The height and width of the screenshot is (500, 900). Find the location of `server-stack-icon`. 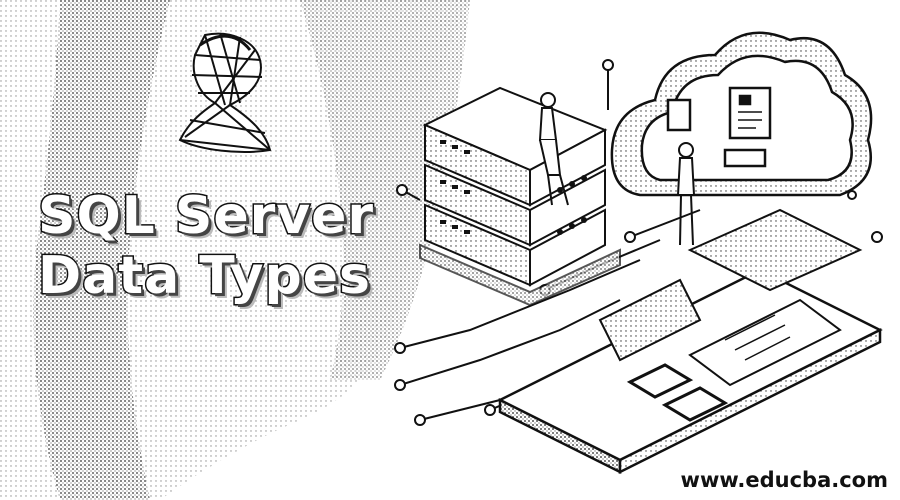

server-stack-icon is located at coordinates (520, 196).